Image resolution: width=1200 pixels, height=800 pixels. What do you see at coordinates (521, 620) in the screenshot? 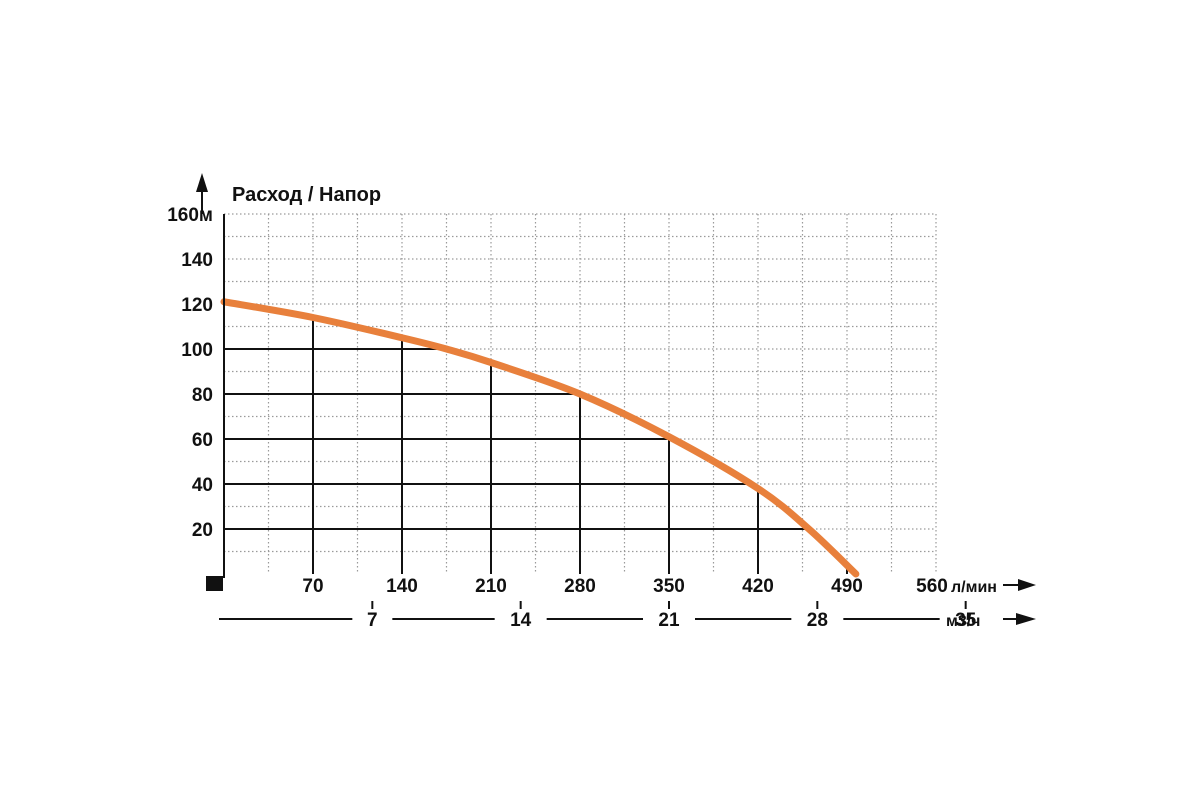
I see `secondary-x-tick-label: 14` at bounding box center [521, 620].